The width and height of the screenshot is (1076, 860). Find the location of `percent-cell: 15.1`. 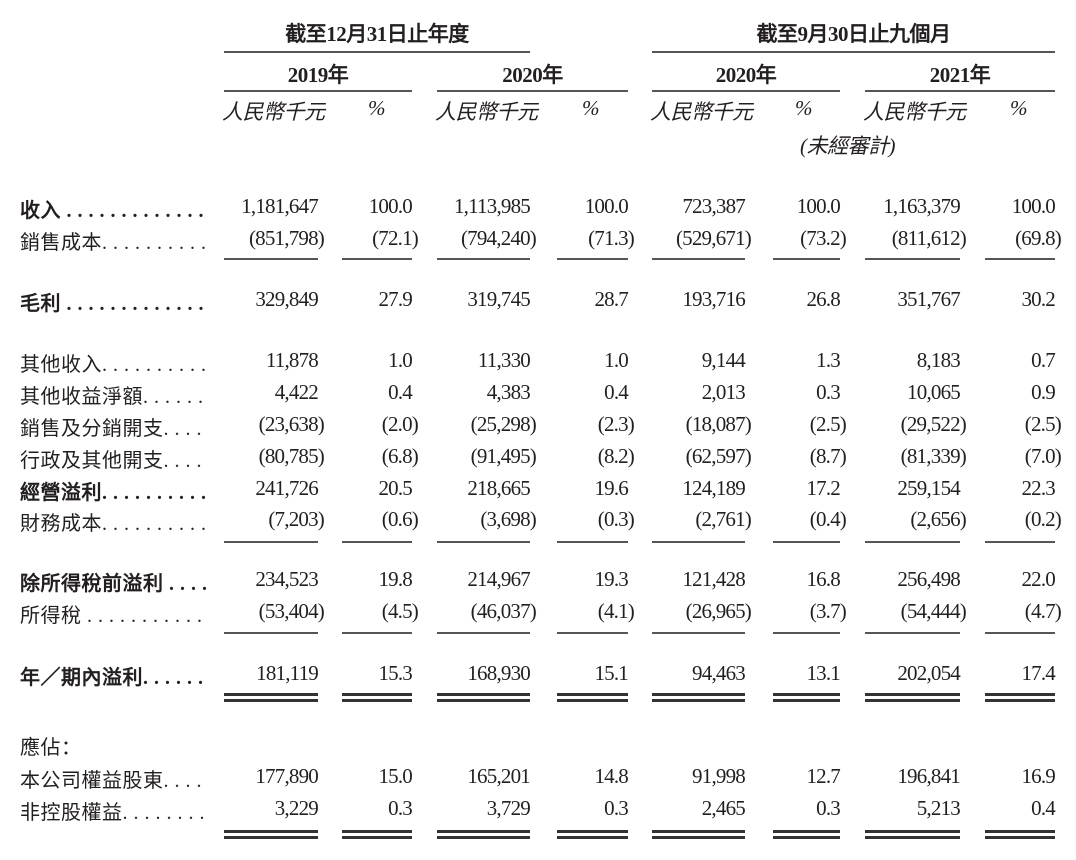

percent-cell: 15.1 is located at coordinates (611, 673).